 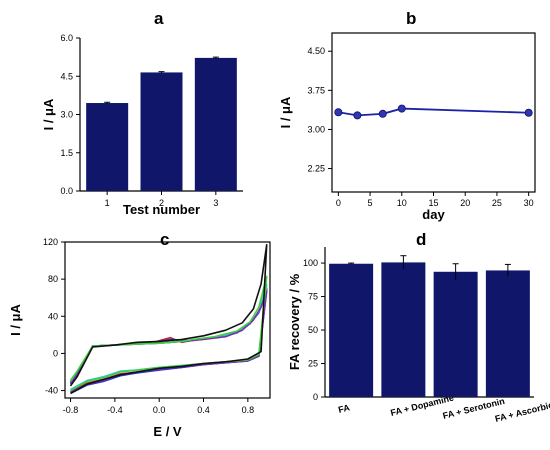 I want to click on y-tick-label: 2.25, so click(x=316, y=169).